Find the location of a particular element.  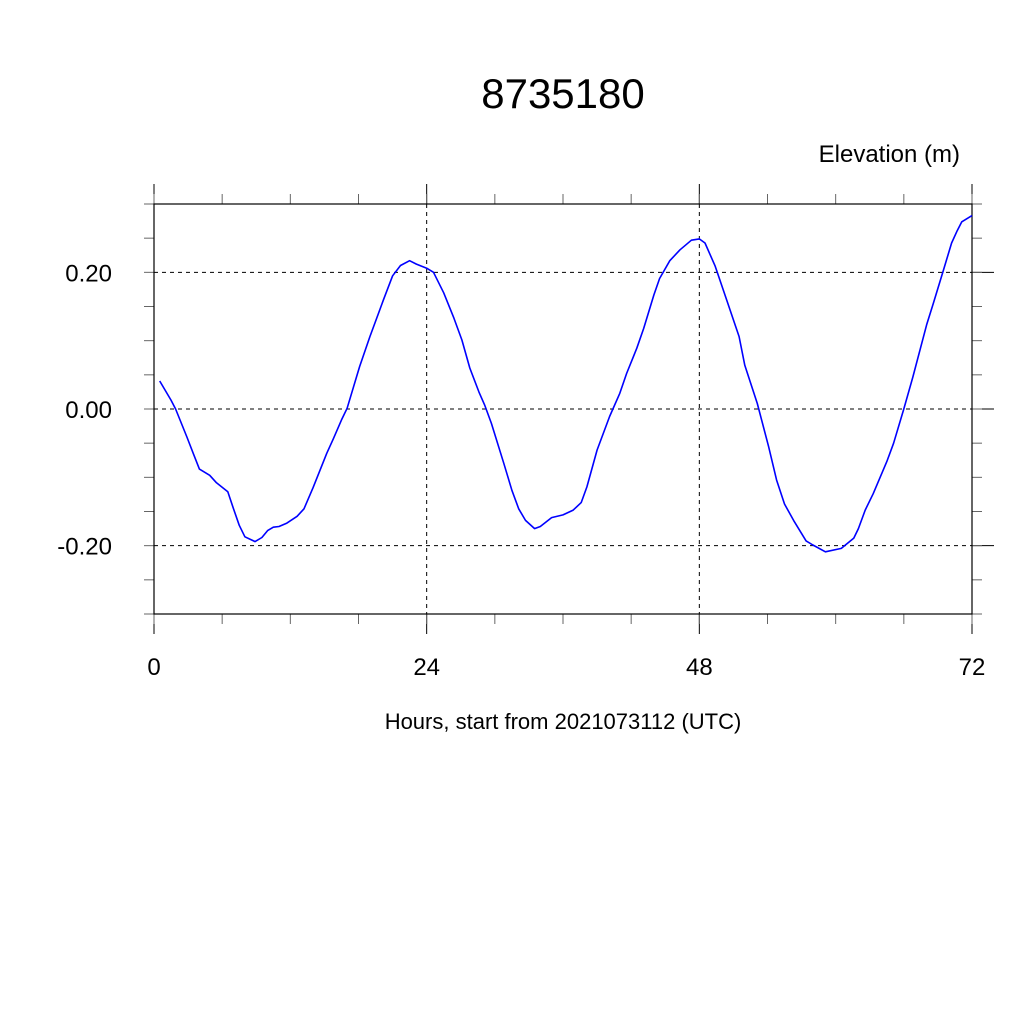

x-tick-label: 48 is located at coordinates (699, 667).